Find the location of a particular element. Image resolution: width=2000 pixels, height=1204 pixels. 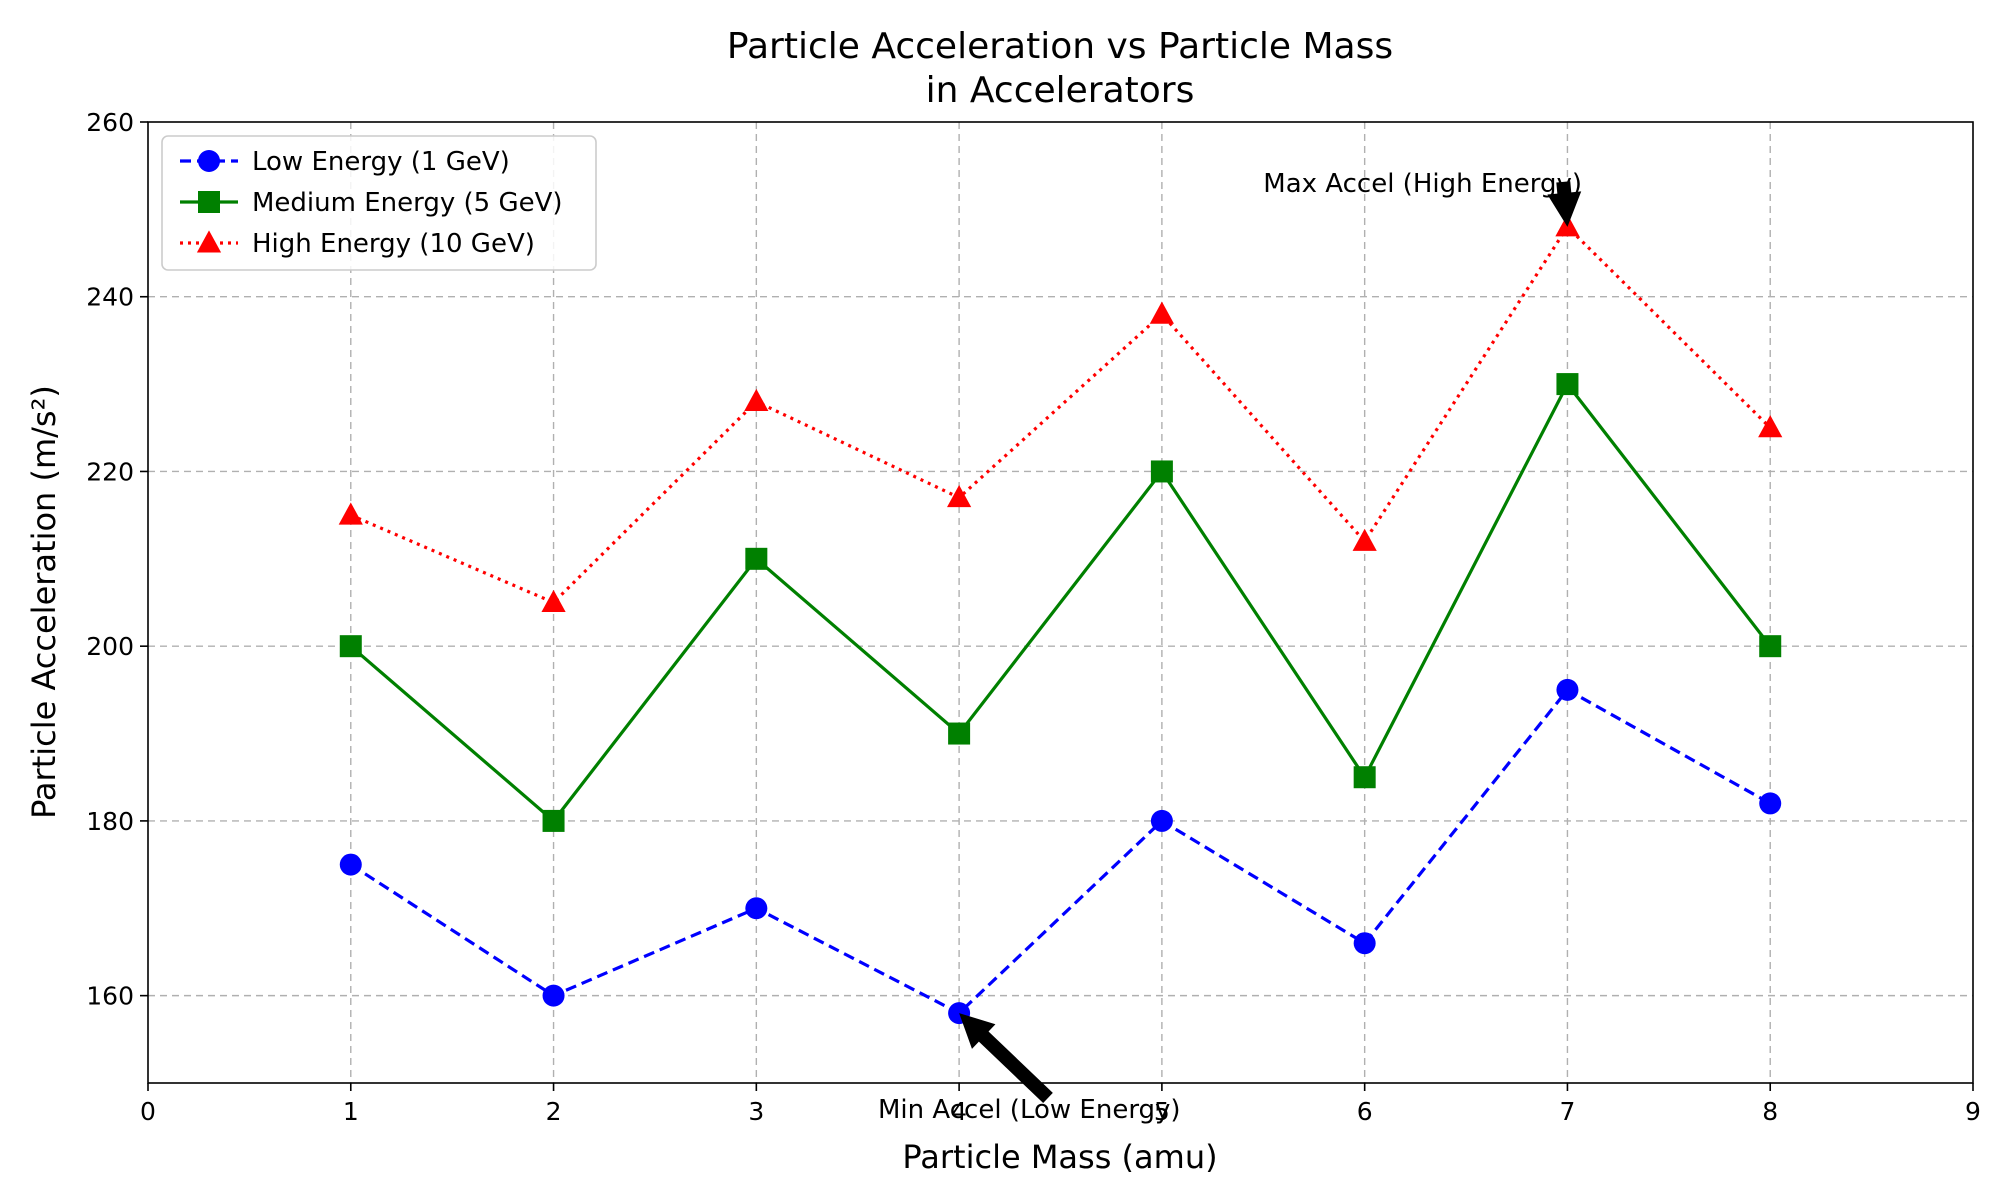

x-tick-label: 4 is located at coordinates (959, 1111).